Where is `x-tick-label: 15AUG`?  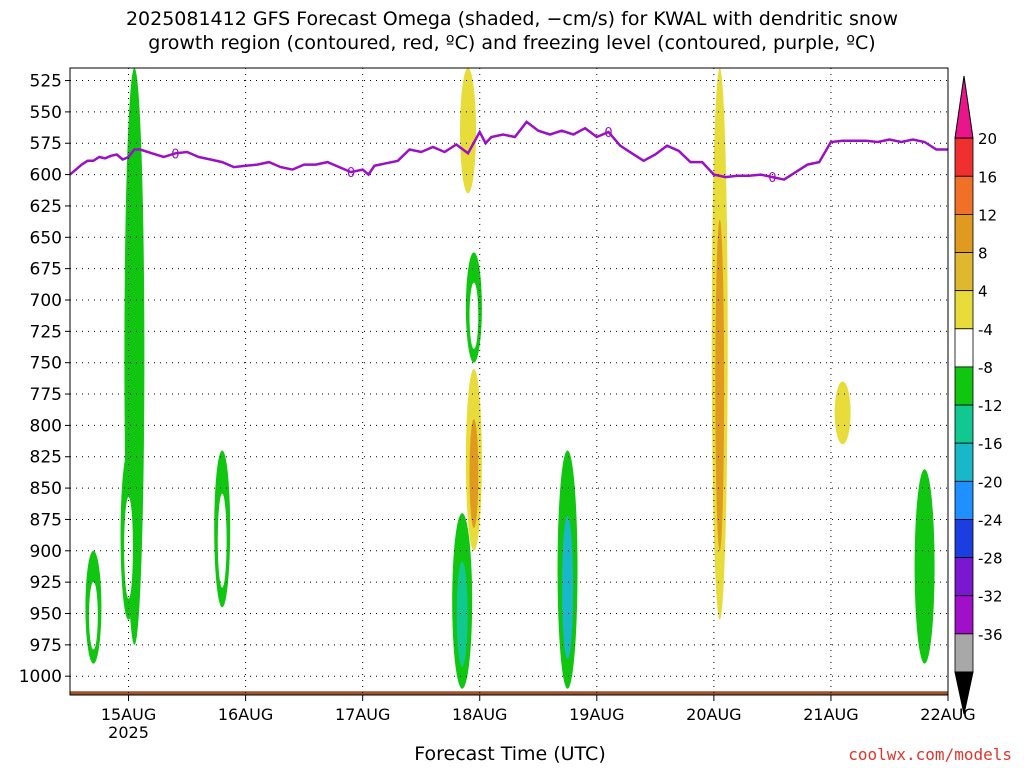 x-tick-label: 15AUG is located at coordinates (128, 714).